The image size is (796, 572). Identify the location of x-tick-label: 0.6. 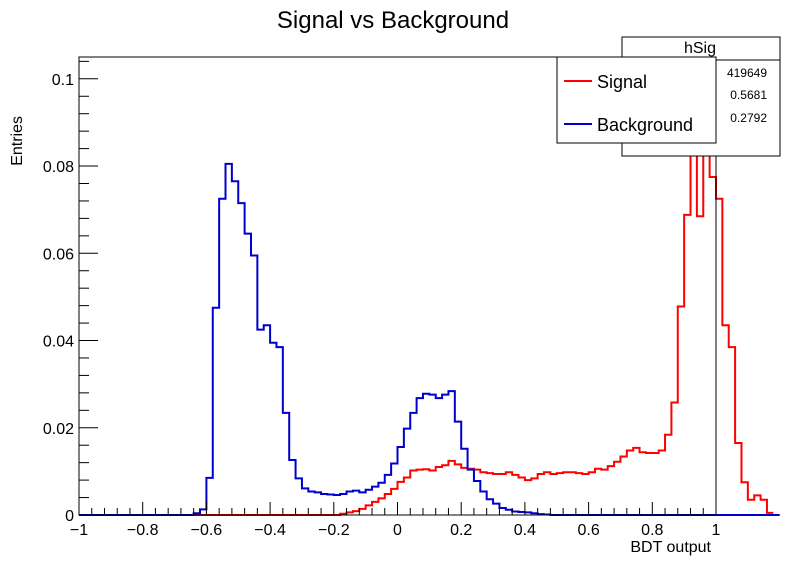
(588, 530).